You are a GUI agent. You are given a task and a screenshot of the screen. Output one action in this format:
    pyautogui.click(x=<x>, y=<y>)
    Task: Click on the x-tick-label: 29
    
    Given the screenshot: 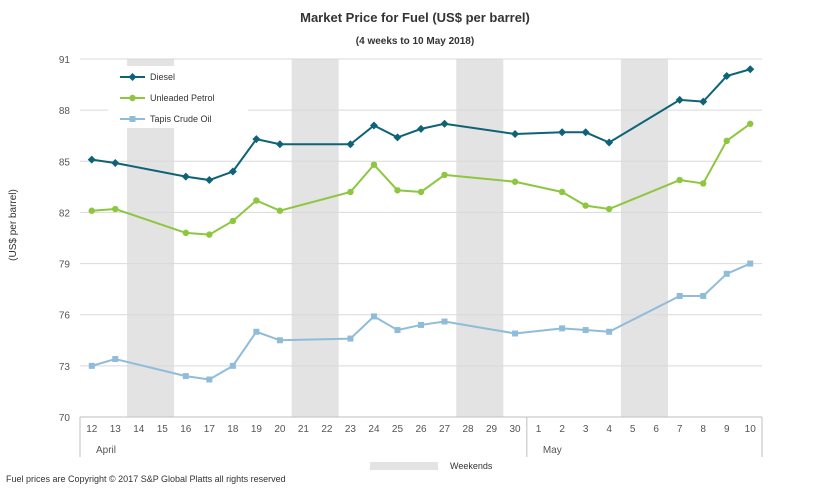 What is the action you would take?
    pyautogui.click(x=492, y=429)
    